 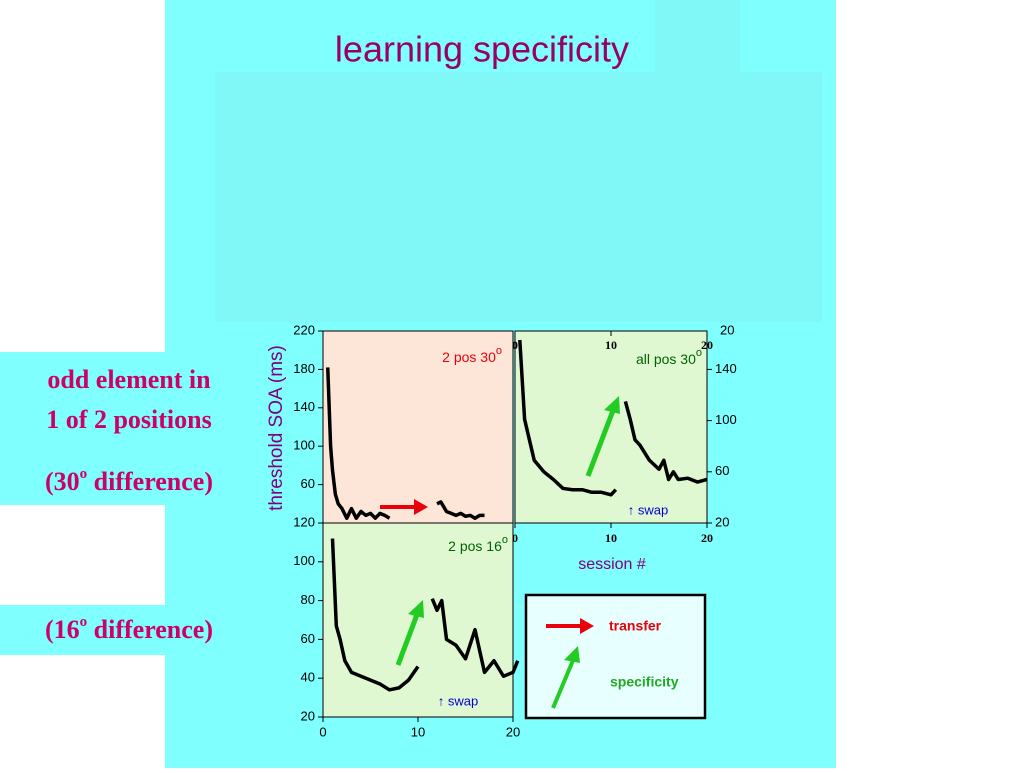 What do you see at coordinates (482, 49) in the screenshot?
I see `slide-title: learning specificity` at bounding box center [482, 49].